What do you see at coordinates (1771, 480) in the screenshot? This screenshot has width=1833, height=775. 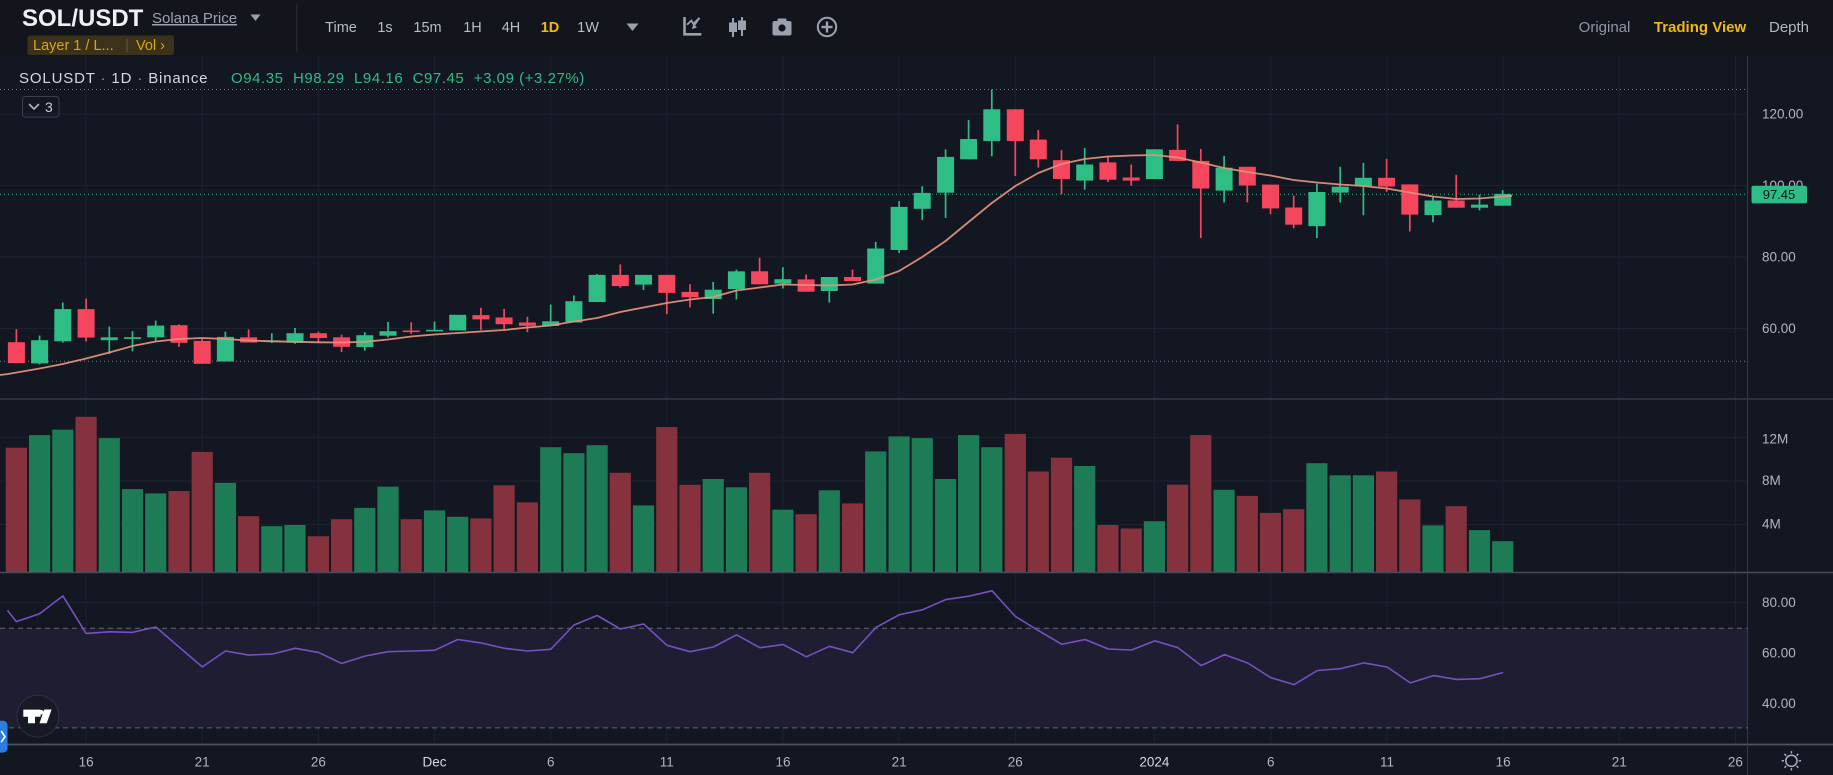 I see `svg-text: 8M` at bounding box center [1771, 480].